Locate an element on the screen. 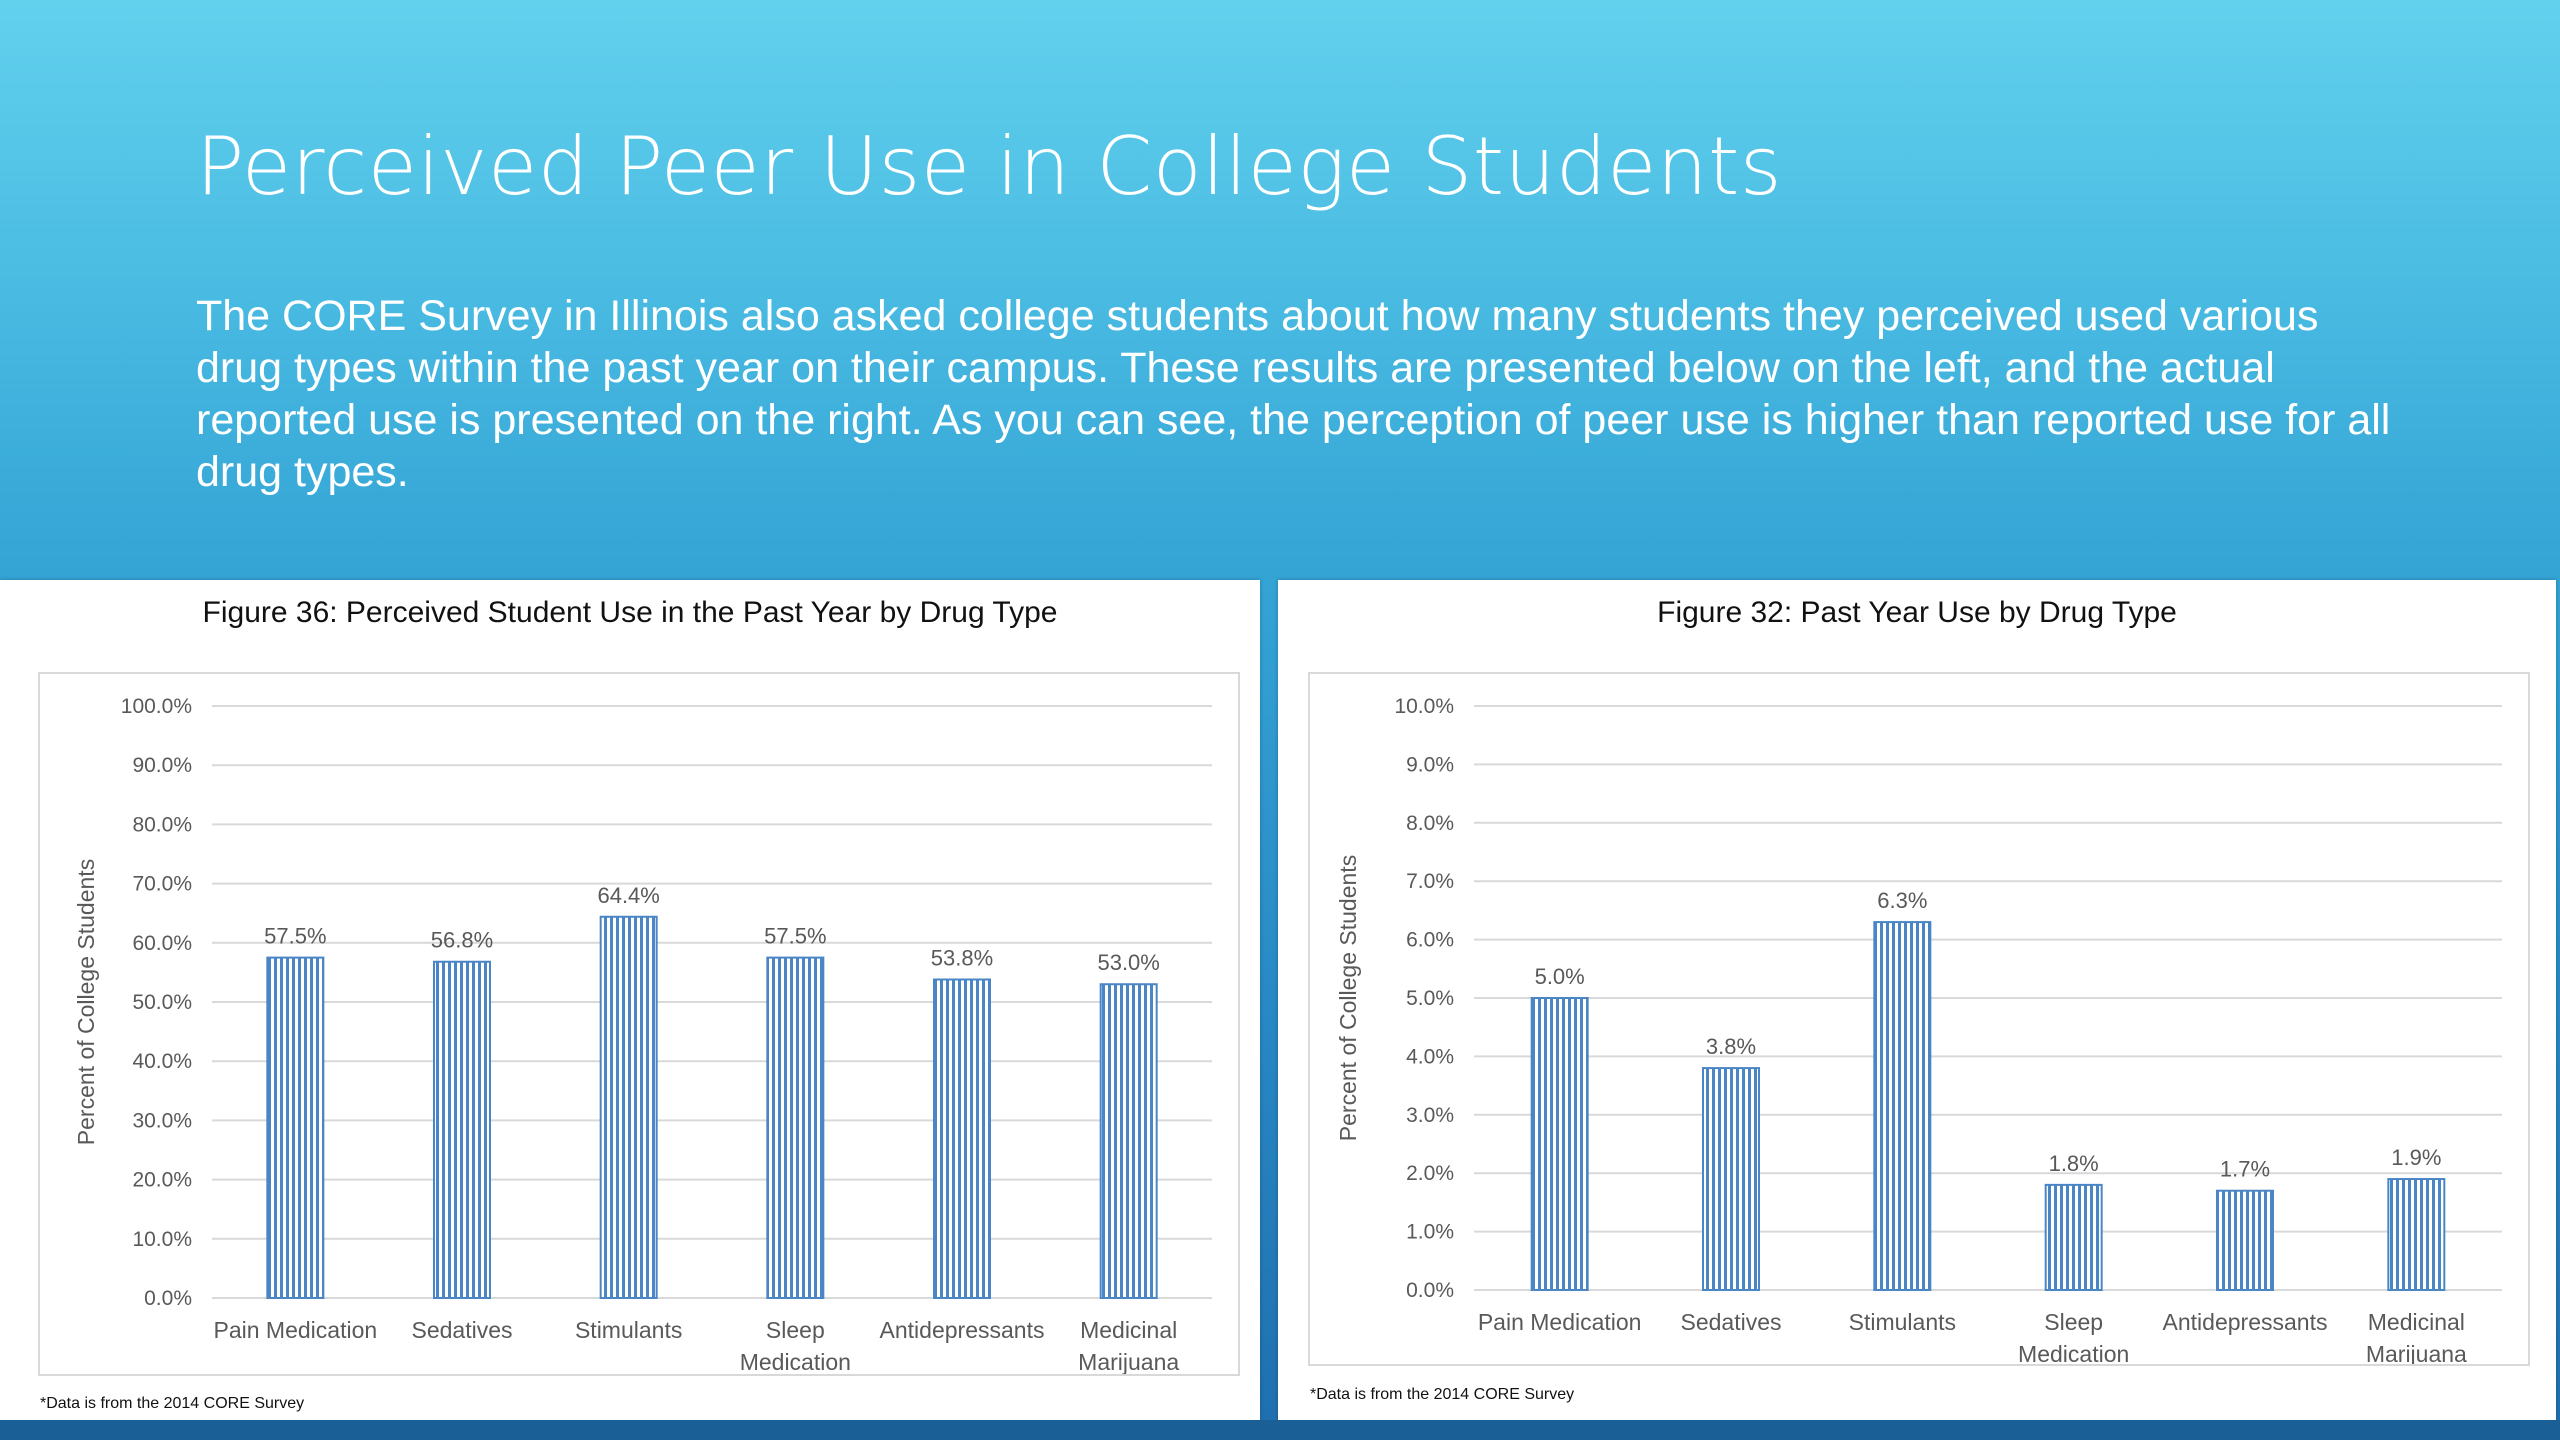 The width and height of the screenshot is (2560, 1440). y-tick-label: 50.0% is located at coordinates (162, 1002).